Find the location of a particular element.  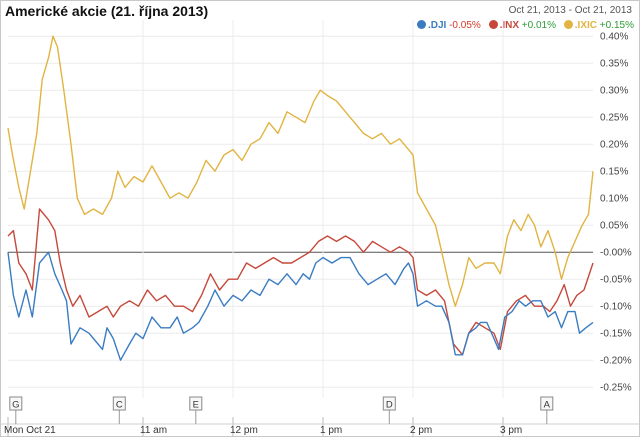

legend-item-inx: .INX +0.01% is located at coordinates (522, 25).